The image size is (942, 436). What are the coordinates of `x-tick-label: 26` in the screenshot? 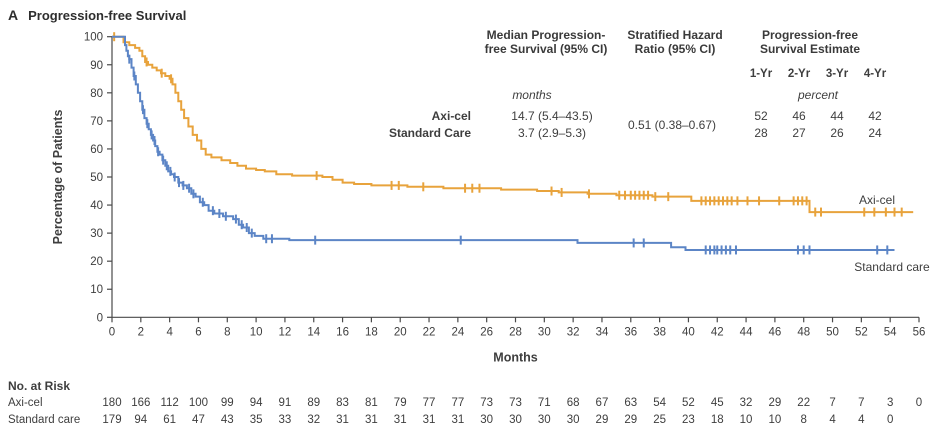 It's located at (486, 332).